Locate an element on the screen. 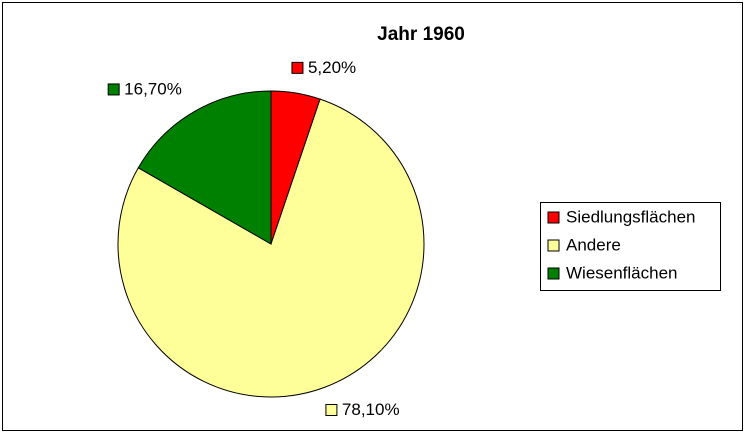 The width and height of the screenshot is (746, 434). value-label: 78,10% is located at coordinates (371, 409).